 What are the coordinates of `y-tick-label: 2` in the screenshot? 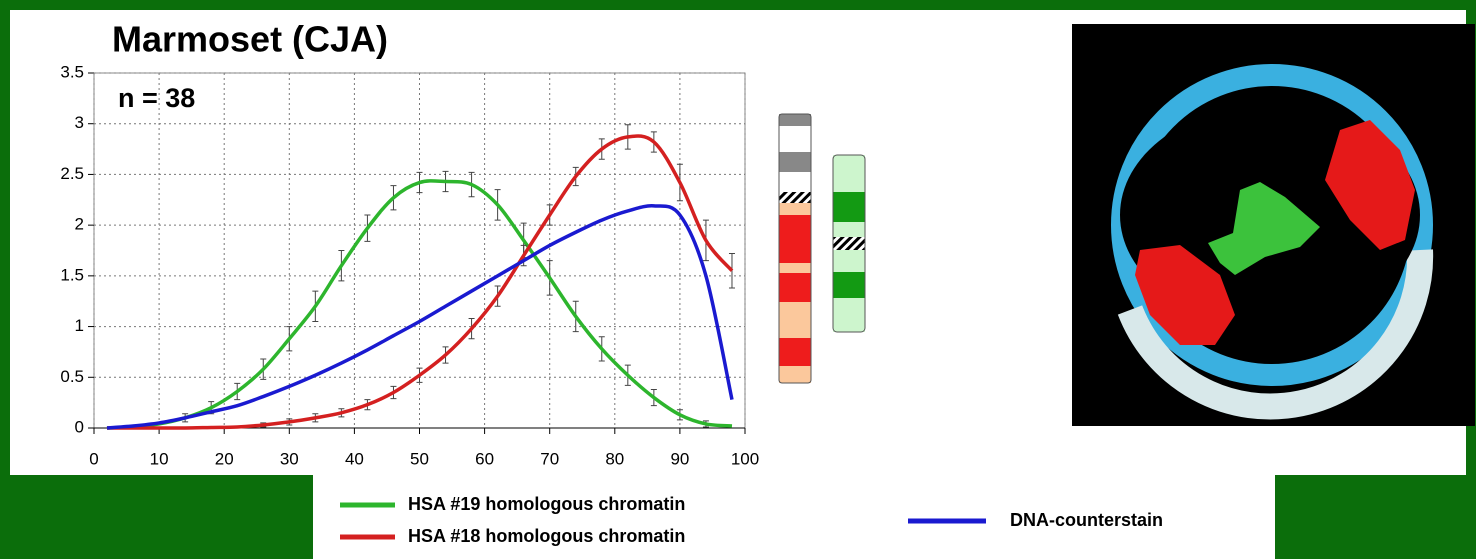 It's located at (79, 224).